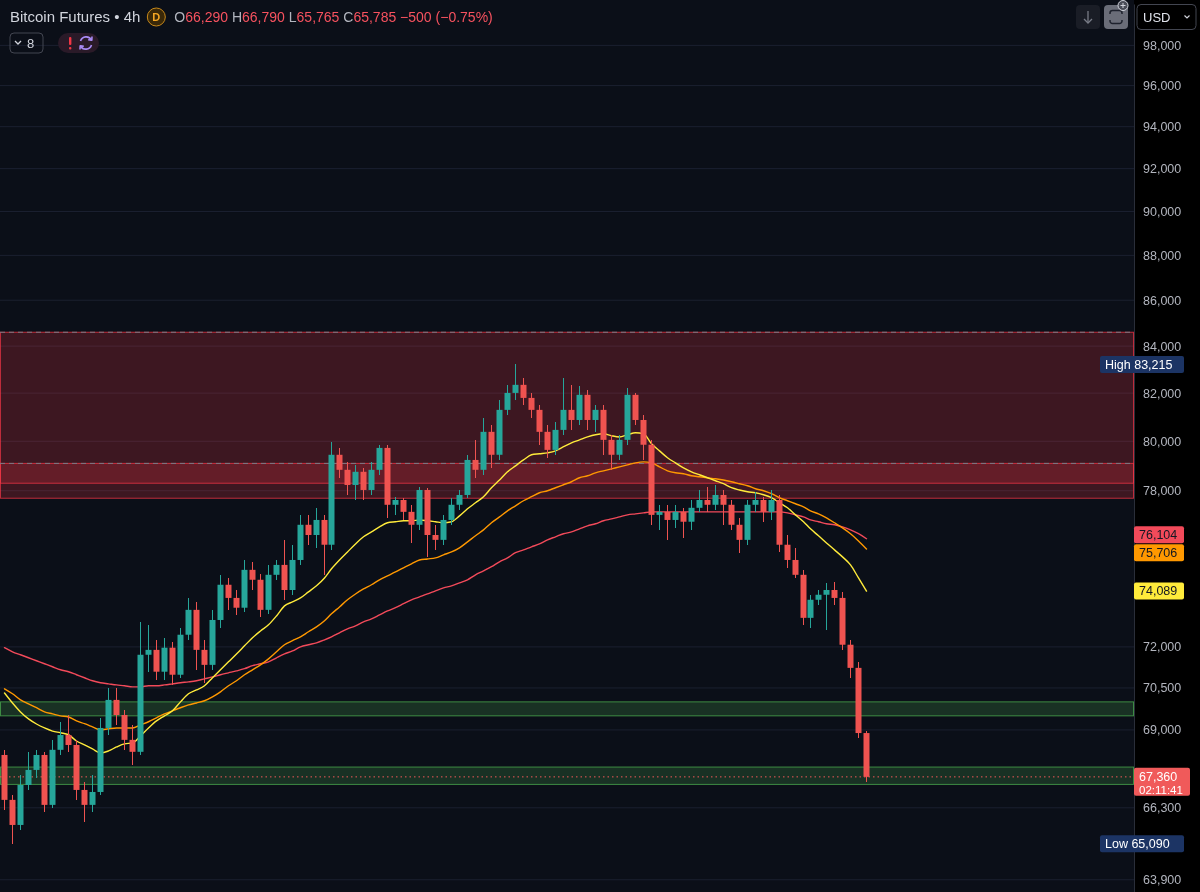  Describe the element at coordinates (1162, 808) in the screenshot. I see `y-tick-label: 66,300` at that location.